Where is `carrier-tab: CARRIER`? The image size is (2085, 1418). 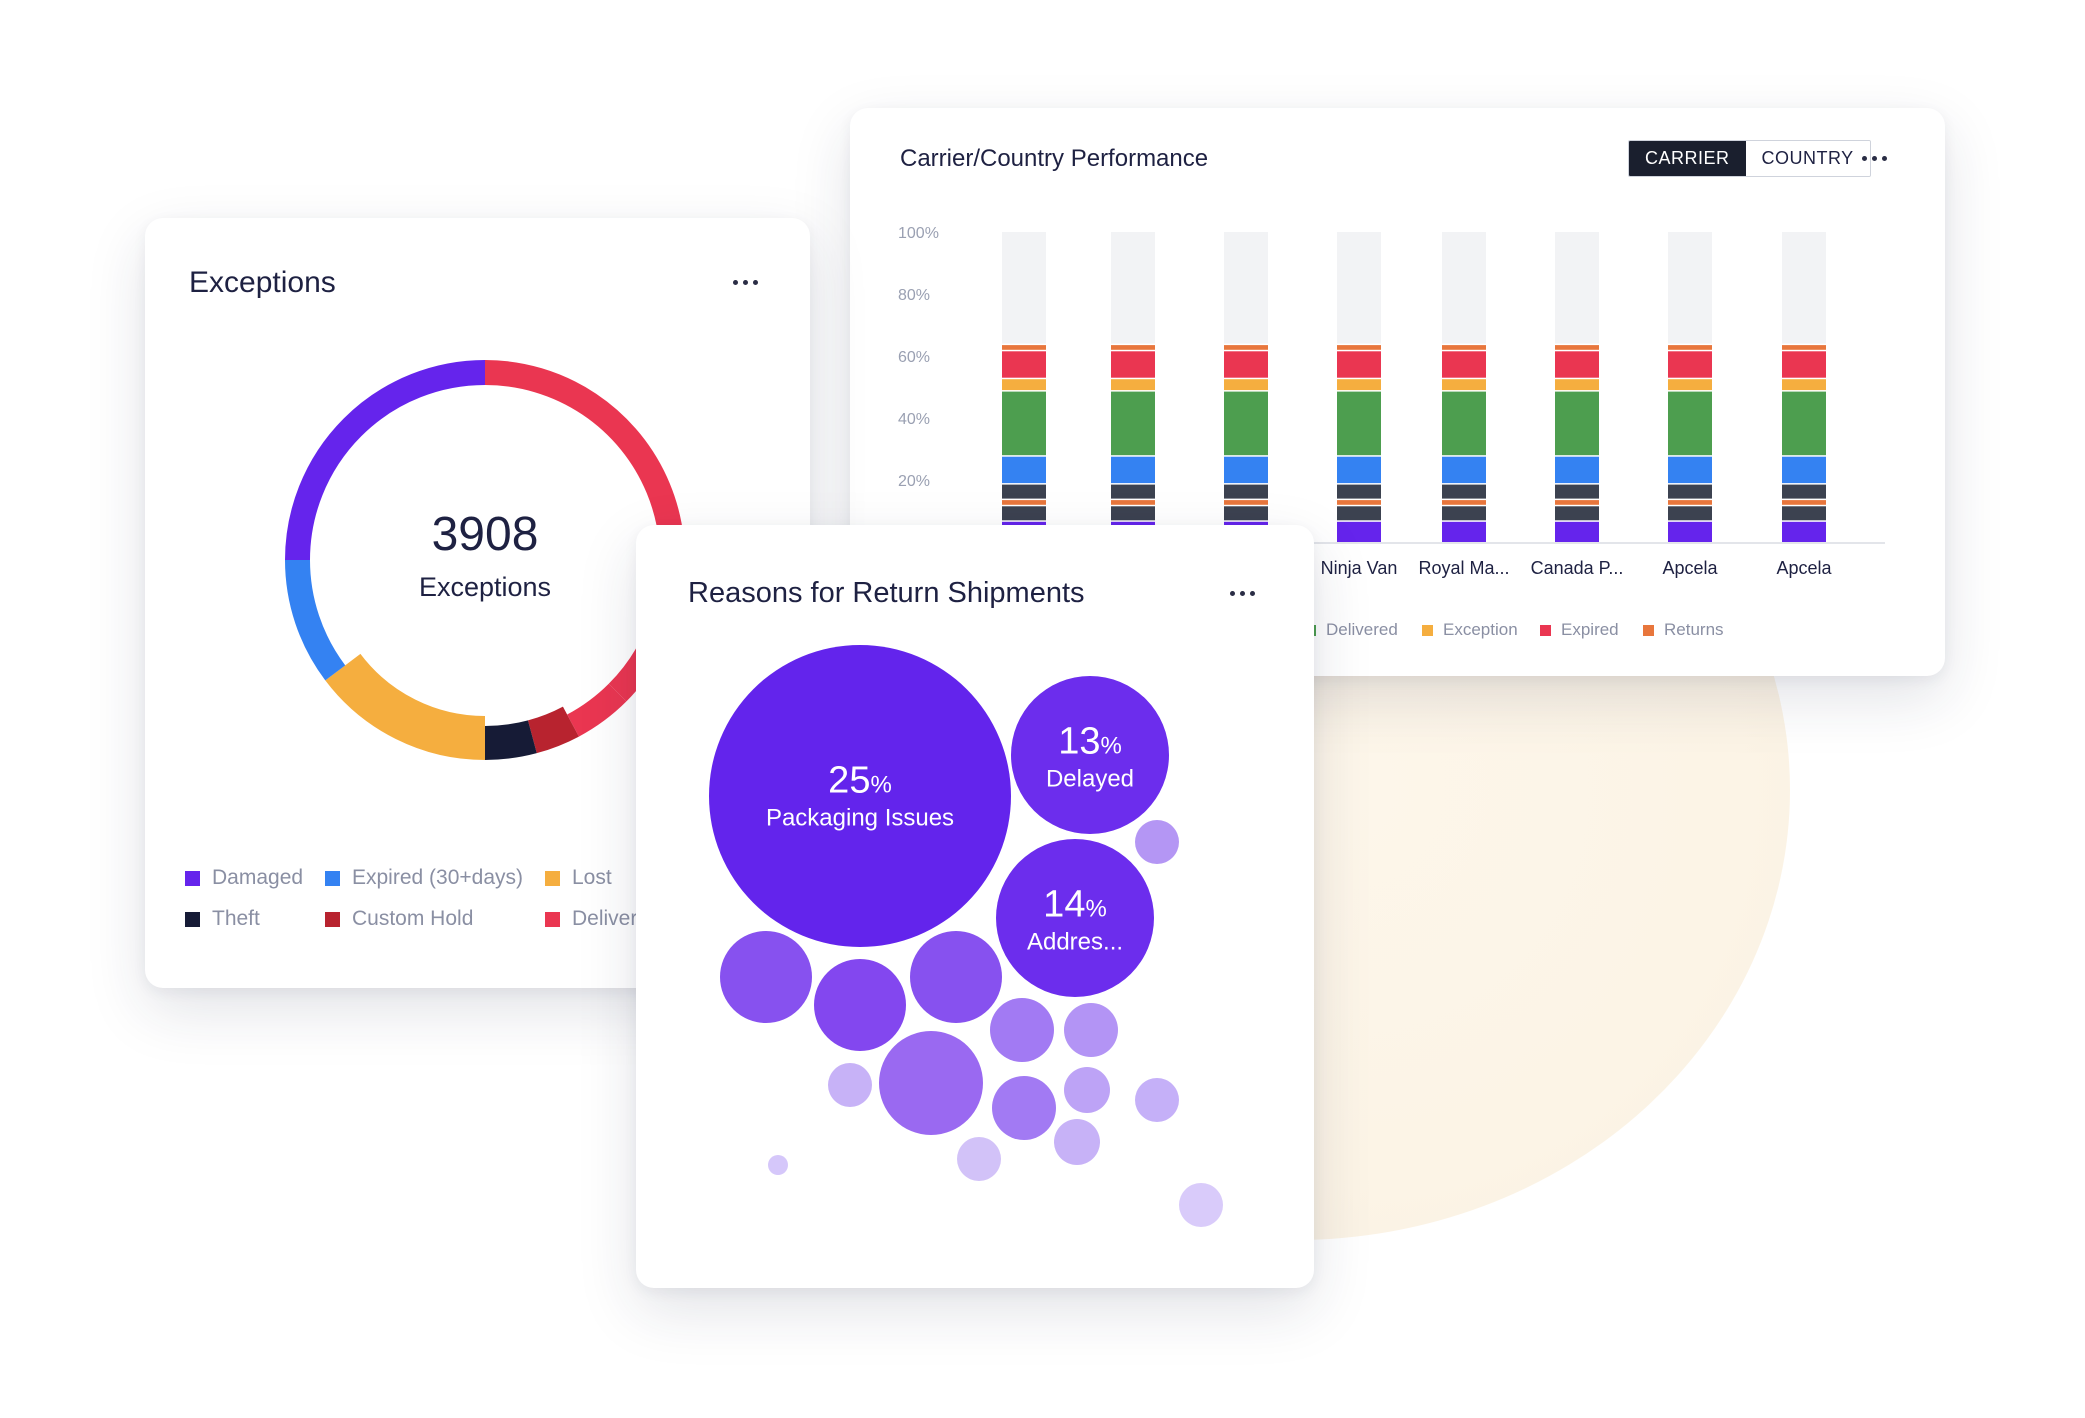
carrier-tab: CARRIER is located at coordinates (1687, 158).